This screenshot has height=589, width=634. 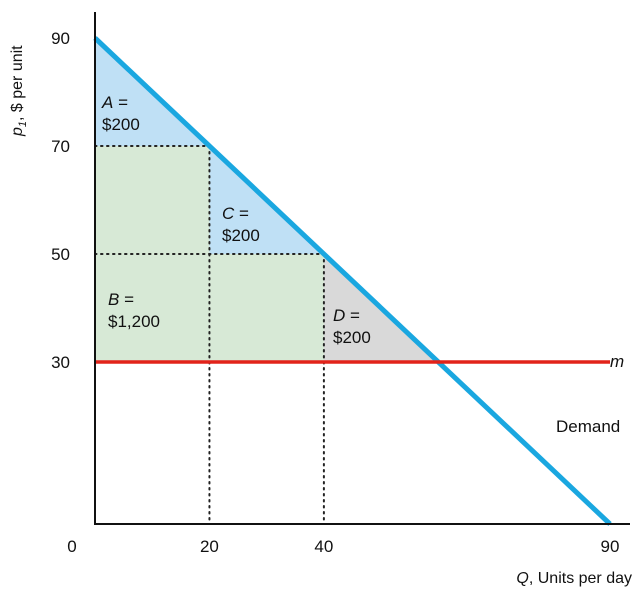 What do you see at coordinates (134, 310) in the screenshot?
I see `region-label-b: B = $1,200` at bounding box center [134, 310].